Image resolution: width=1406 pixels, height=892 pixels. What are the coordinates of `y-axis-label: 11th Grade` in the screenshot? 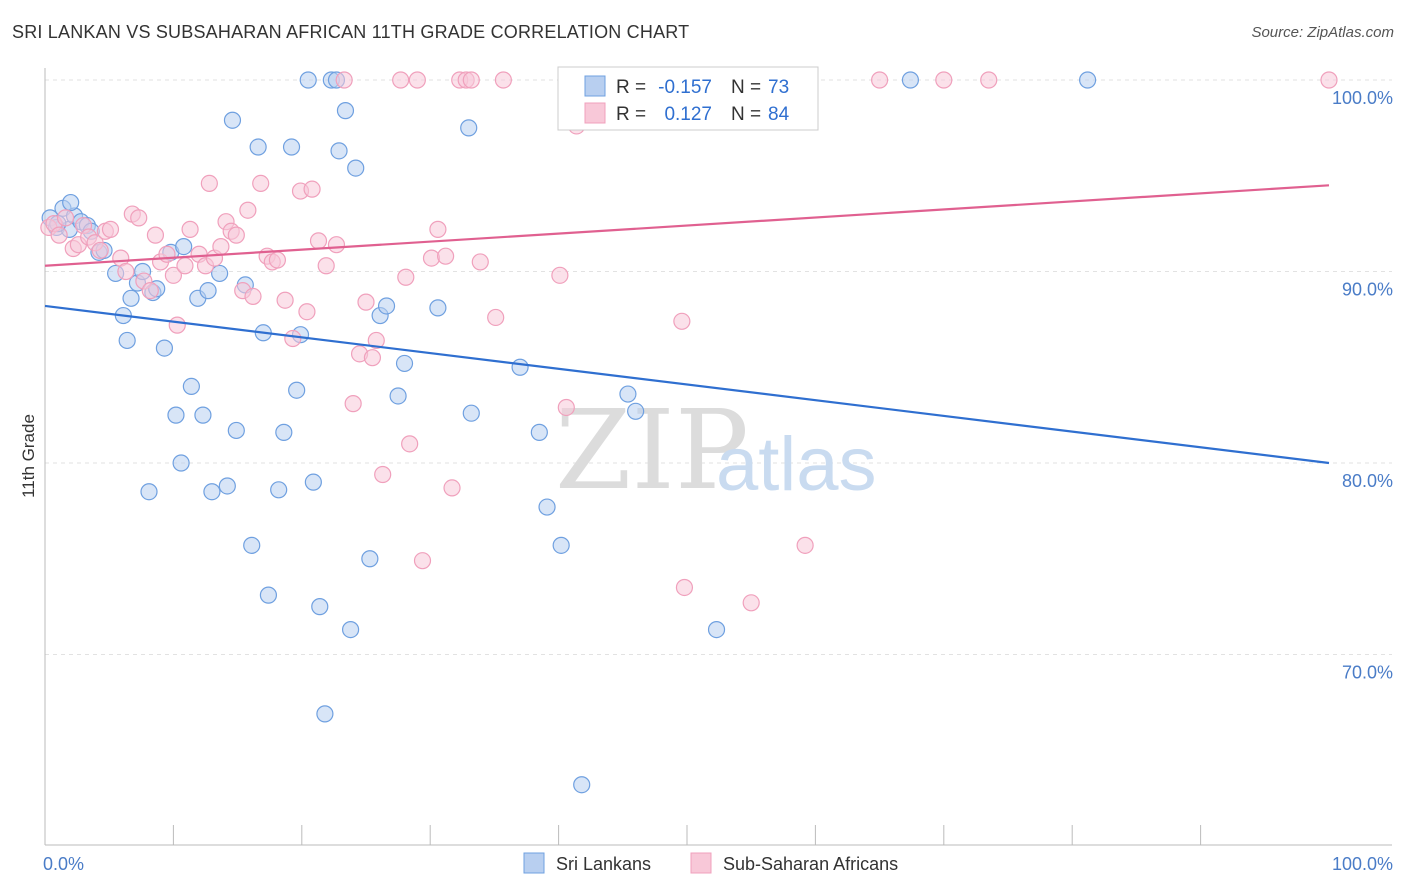 It's located at (28, 456).